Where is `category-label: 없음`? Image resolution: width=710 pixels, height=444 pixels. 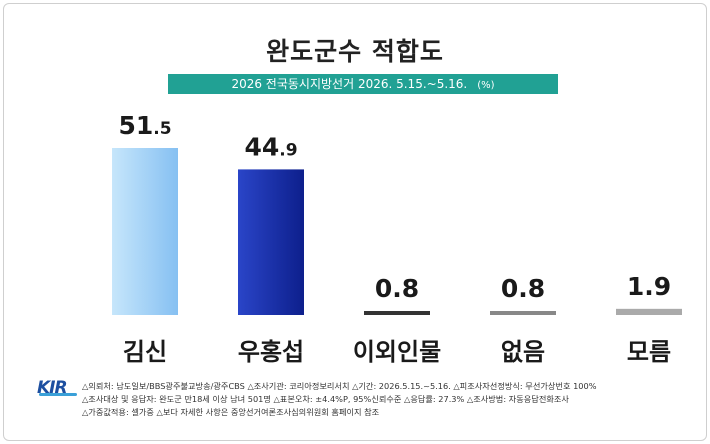
category-label: 없음 is located at coordinates (523, 352).